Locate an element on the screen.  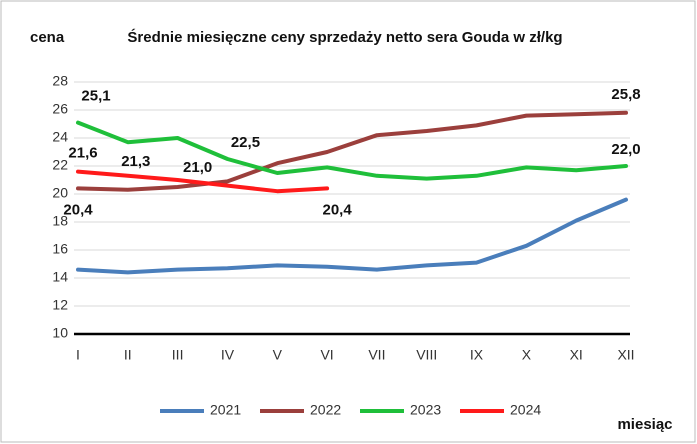
legend-label: 2023 is located at coordinates (425, 410).